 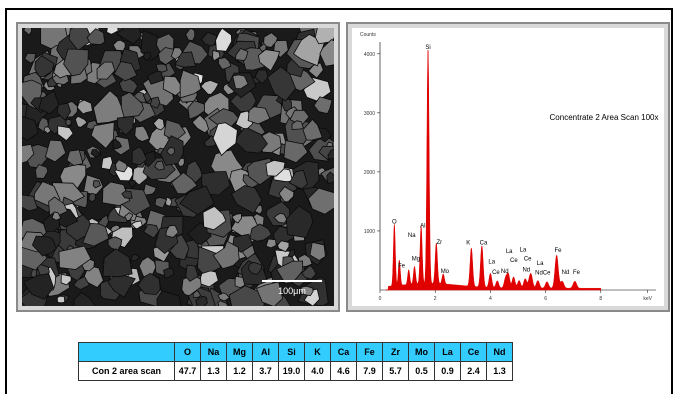 What do you see at coordinates (421, 371) in the screenshot?
I see `table-value-cell: 0.5` at bounding box center [421, 371].